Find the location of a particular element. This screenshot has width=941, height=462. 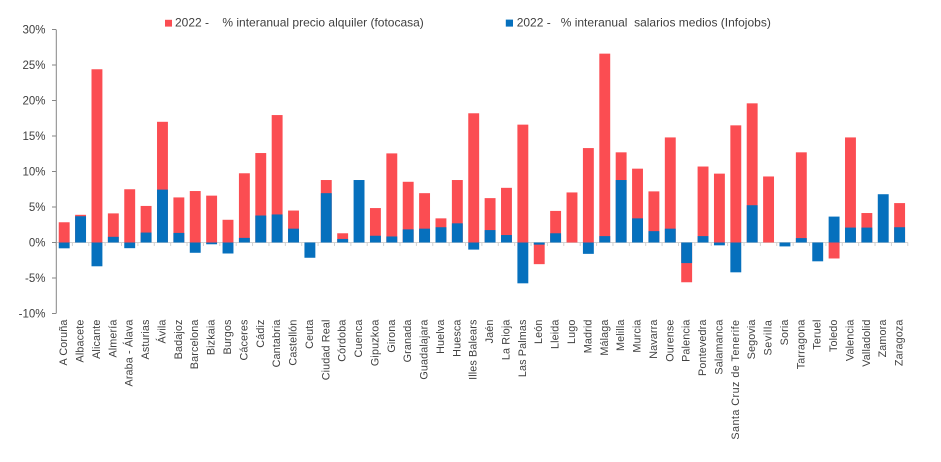

svg-text: Las Palmas is located at coordinates (523, 348).